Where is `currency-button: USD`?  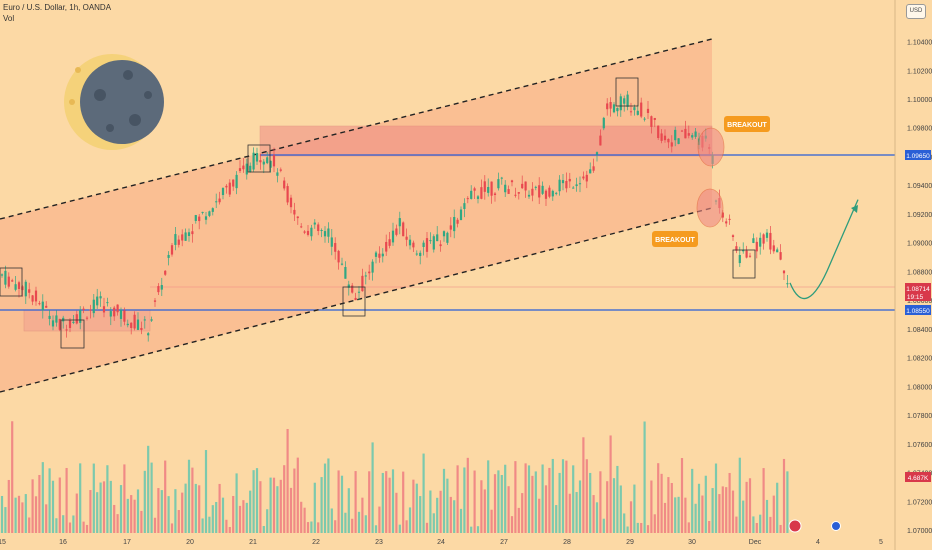
currency-button: USD is located at coordinates (916, 11).